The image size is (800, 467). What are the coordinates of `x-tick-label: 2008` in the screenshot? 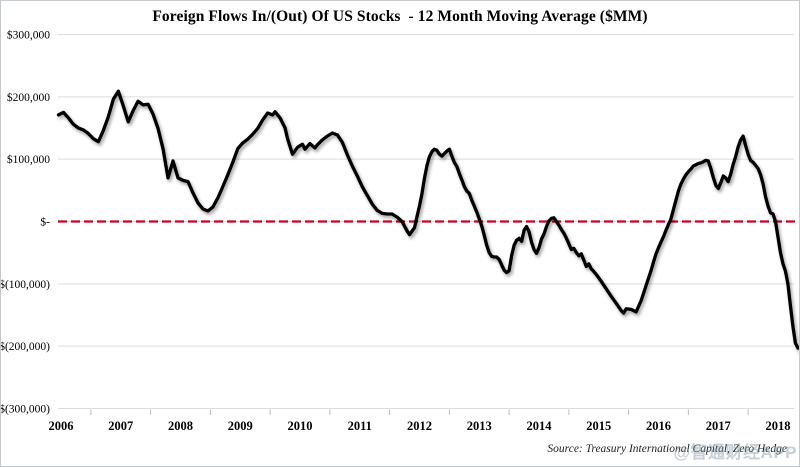 It's located at (180, 426).